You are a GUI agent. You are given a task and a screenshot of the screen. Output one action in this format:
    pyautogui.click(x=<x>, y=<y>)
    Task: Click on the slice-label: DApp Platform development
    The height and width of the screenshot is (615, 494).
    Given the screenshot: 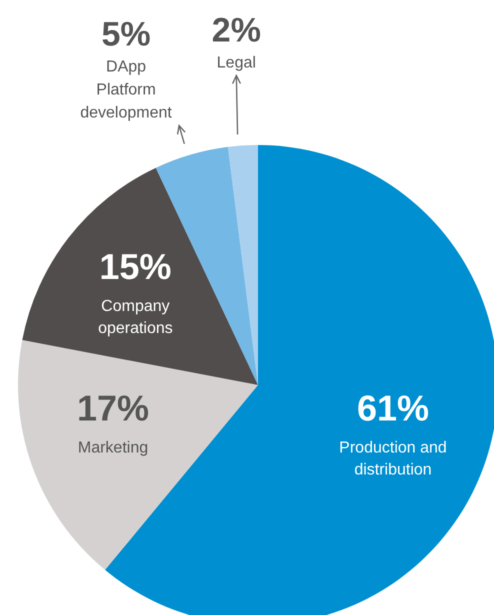 What is the action you would take?
    pyautogui.click(x=126, y=90)
    